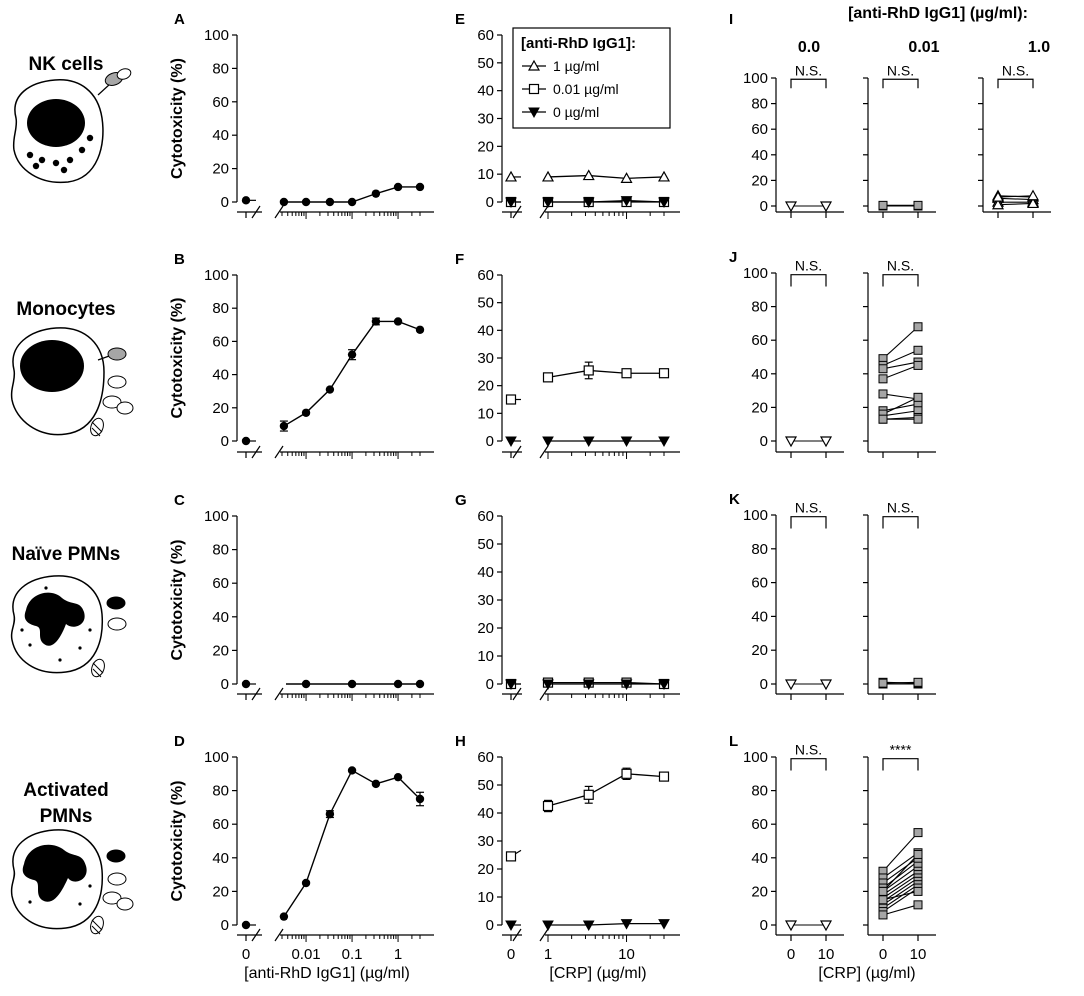  Describe the element at coordinates (793, 600) in the screenshot. I see `subplot-0.0: 0 20 40 60 80 100 N.S.` at that location.